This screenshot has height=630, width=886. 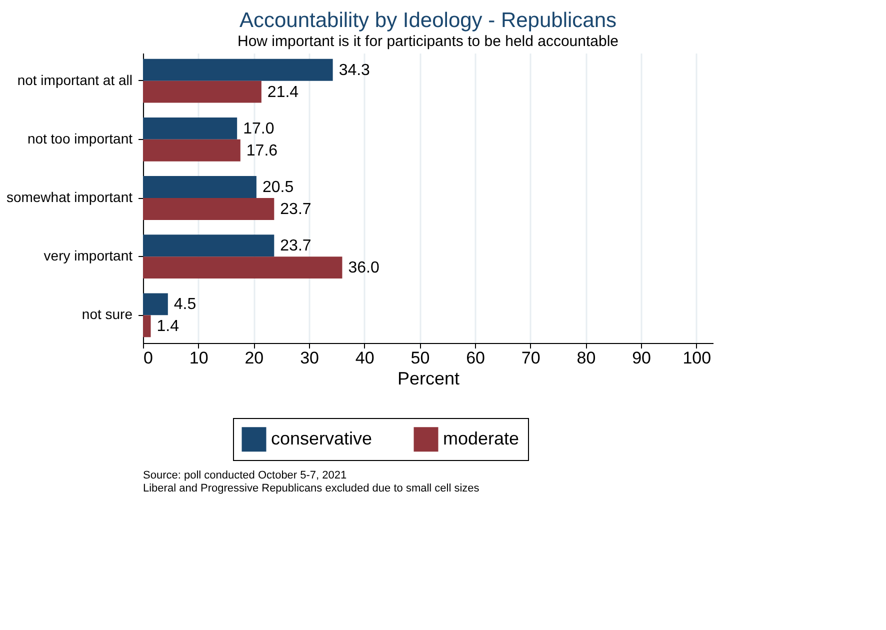 What do you see at coordinates (586, 358) in the screenshot?
I see `x-tick-label: 80` at bounding box center [586, 358].